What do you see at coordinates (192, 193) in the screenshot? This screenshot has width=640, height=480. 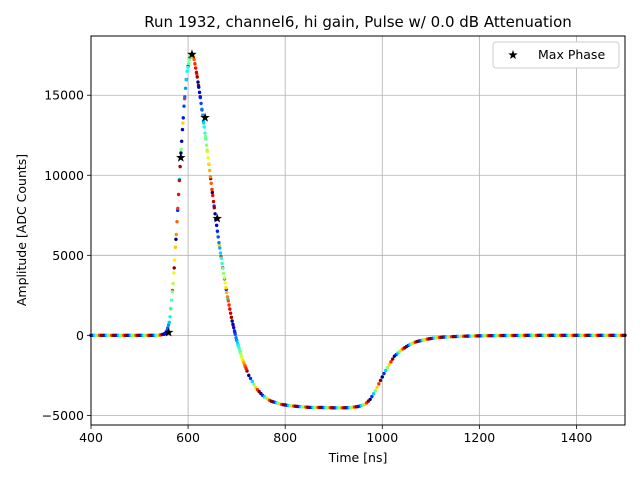 I see `max-phase-series` at bounding box center [192, 193].